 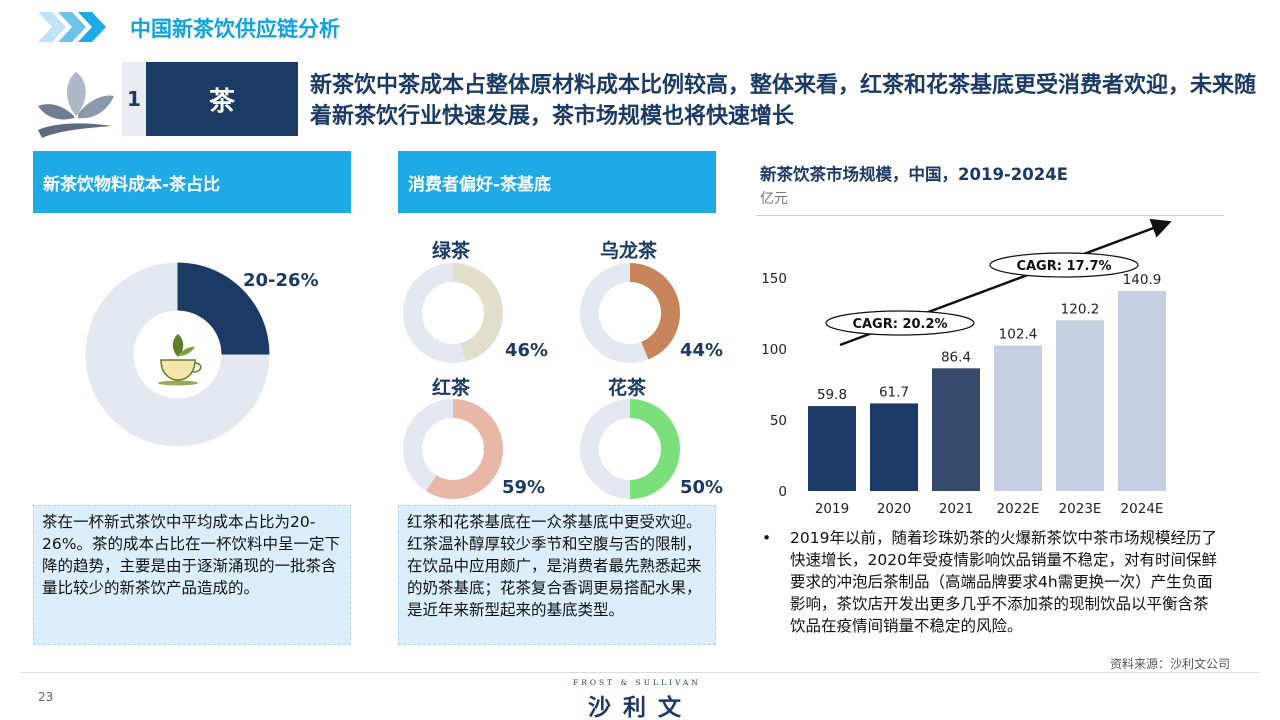 What do you see at coordinates (46, 697) in the screenshot?
I see `page-number: 23` at bounding box center [46, 697].